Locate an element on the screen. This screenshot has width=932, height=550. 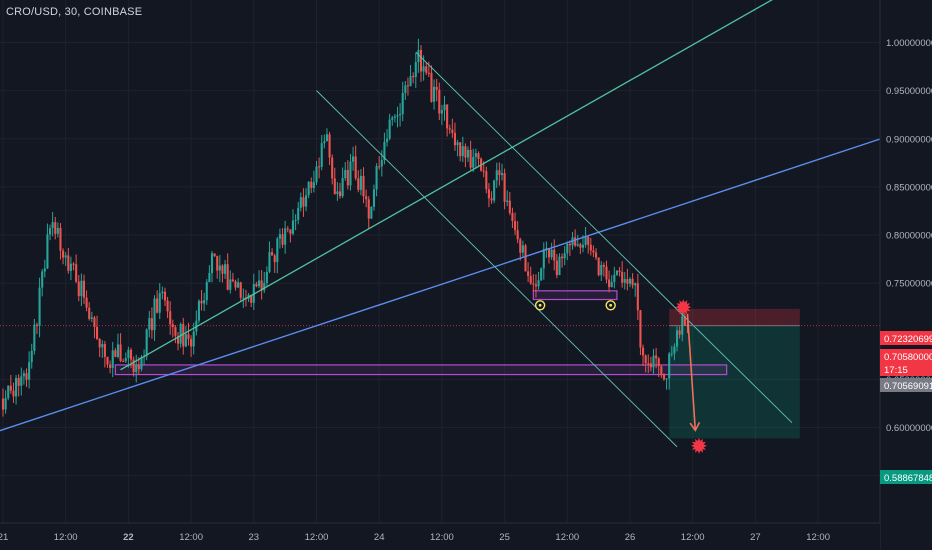
time-tick-label: 26 is located at coordinates (630, 537).